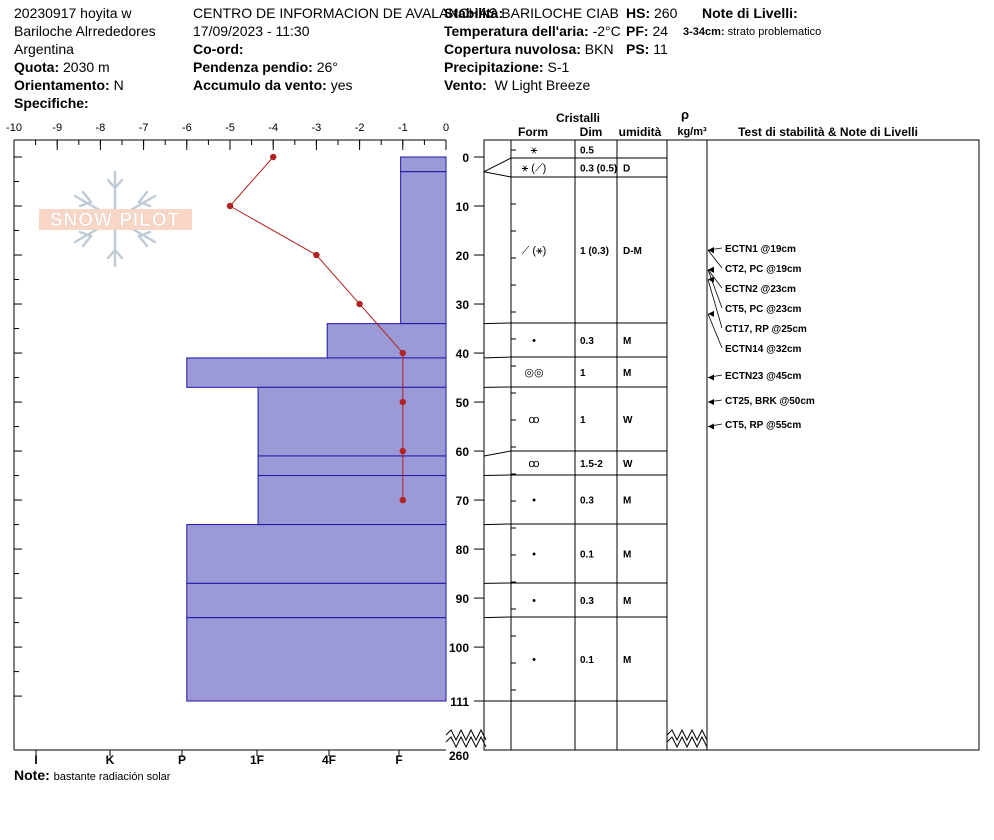 Image resolution: width=994 pixels, height=840 pixels. What do you see at coordinates (459, 756) in the screenshot?
I see `depth-tick-label: 260` at bounding box center [459, 756].